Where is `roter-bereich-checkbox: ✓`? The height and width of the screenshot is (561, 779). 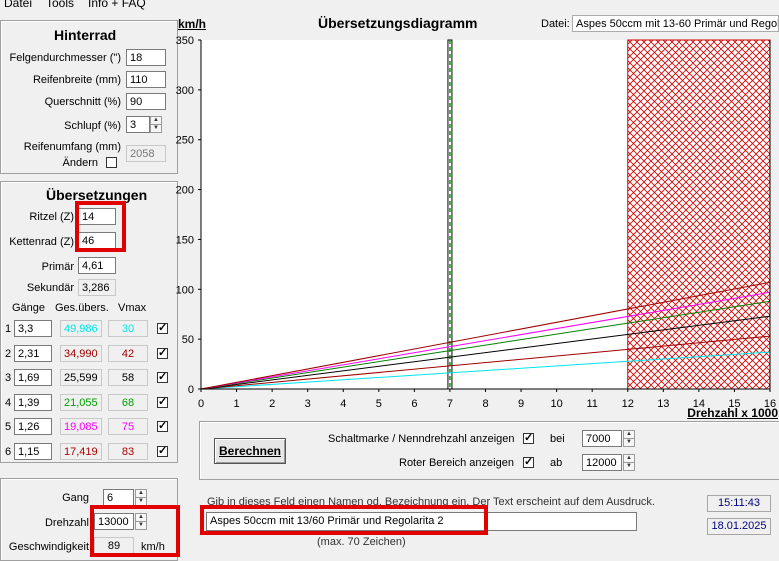 roter-bereich-checkbox: ✓ is located at coordinates (528, 462).